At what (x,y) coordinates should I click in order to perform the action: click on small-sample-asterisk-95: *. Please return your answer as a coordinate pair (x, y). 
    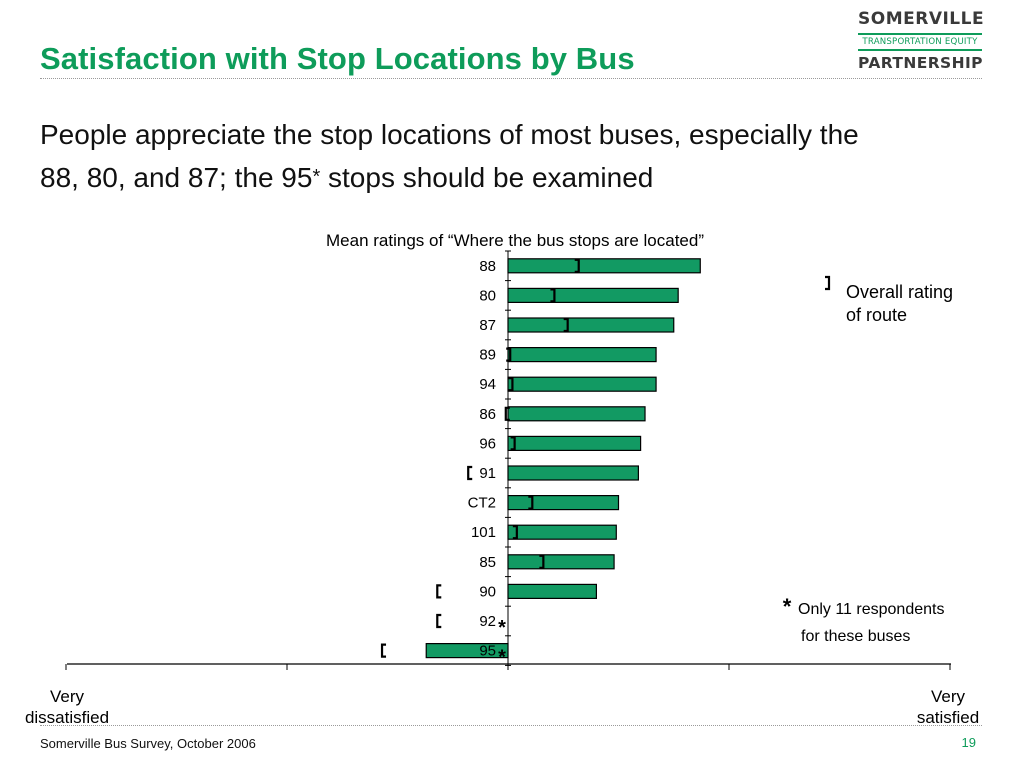
    Looking at the image, I should click on (502, 658).